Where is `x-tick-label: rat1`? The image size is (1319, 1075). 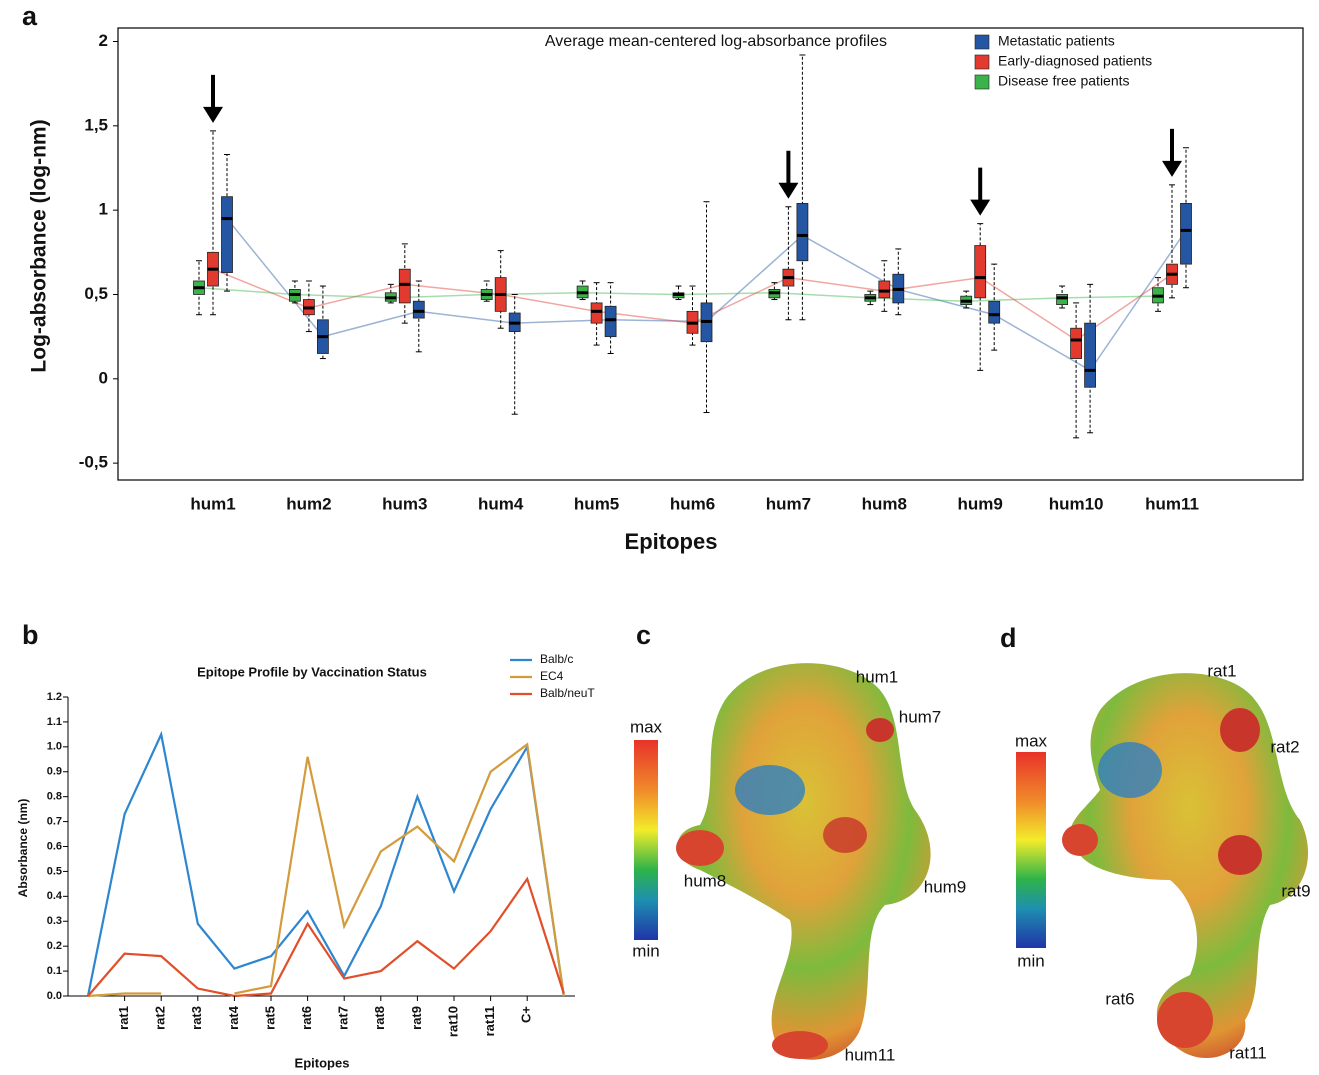 x-tick-label: rat1 is located at coordinates (123, 1018).